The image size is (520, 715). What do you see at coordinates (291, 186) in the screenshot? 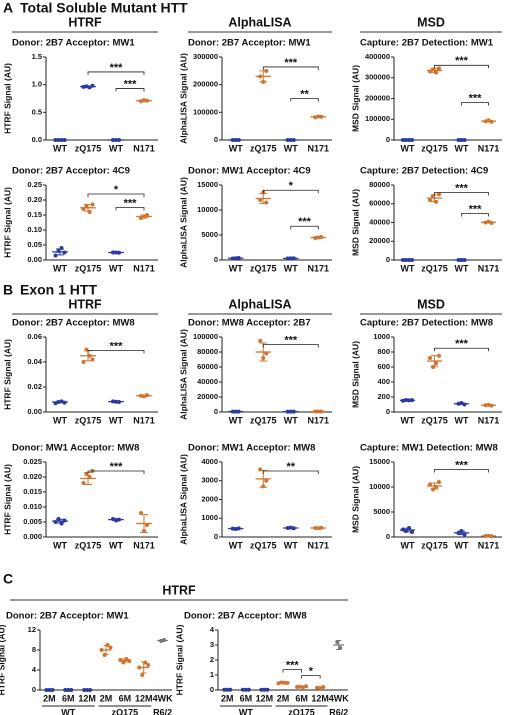
I see `significance-label: *` at bounding box center [291, 186].